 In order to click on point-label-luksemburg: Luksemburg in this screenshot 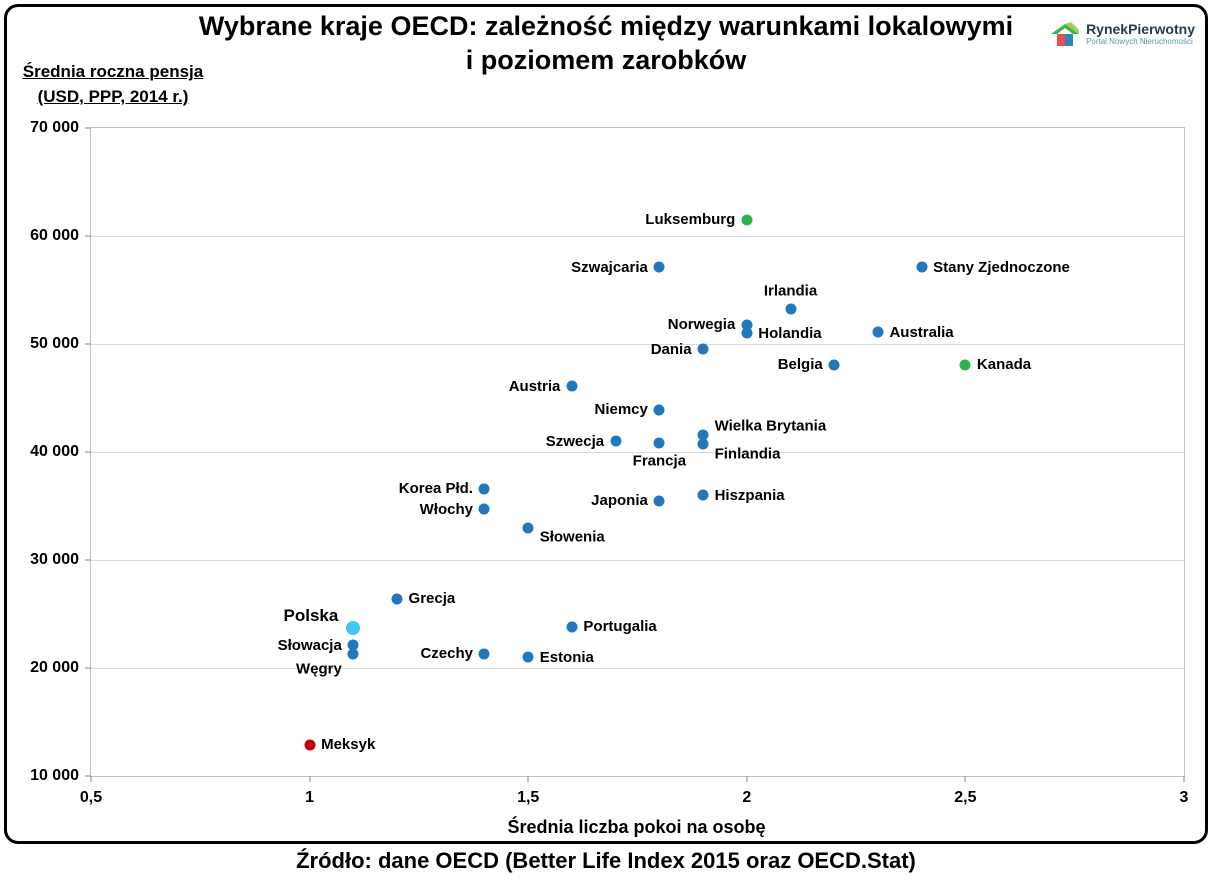, I will do `click(690, 220)`.